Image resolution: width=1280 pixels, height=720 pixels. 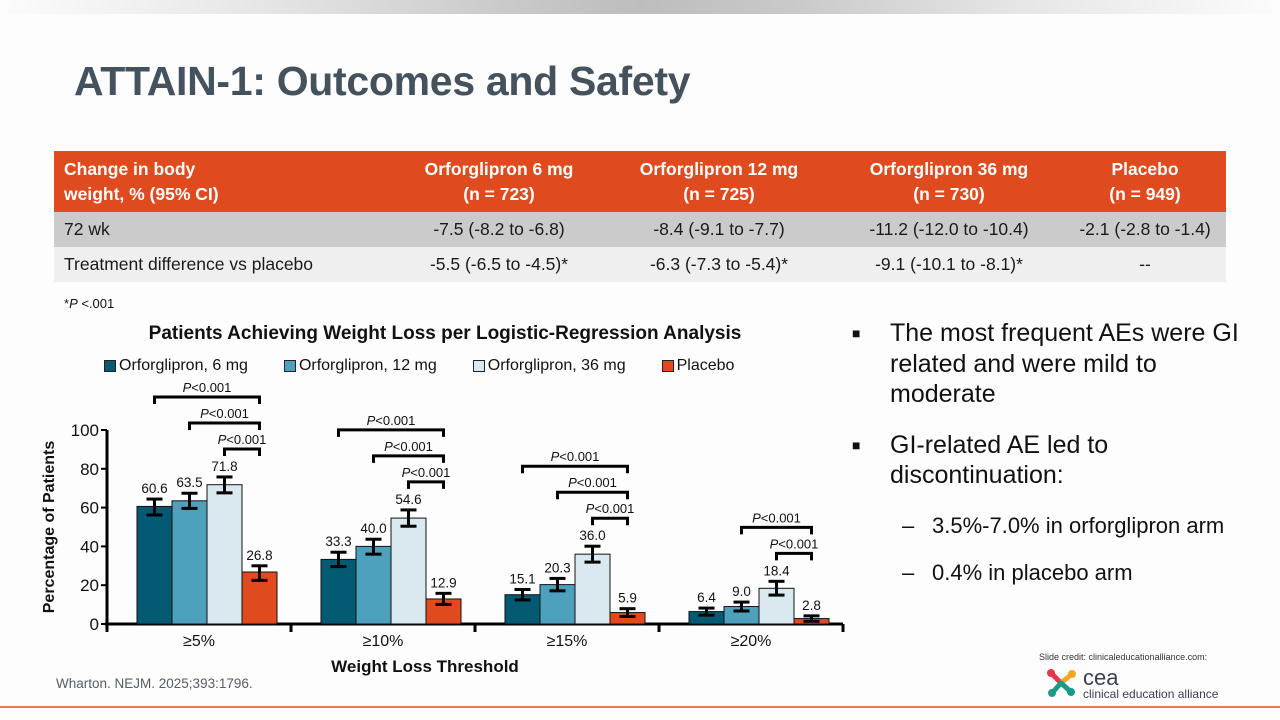 I want to click on data-label: 54.6, so click(x=408, y=499).